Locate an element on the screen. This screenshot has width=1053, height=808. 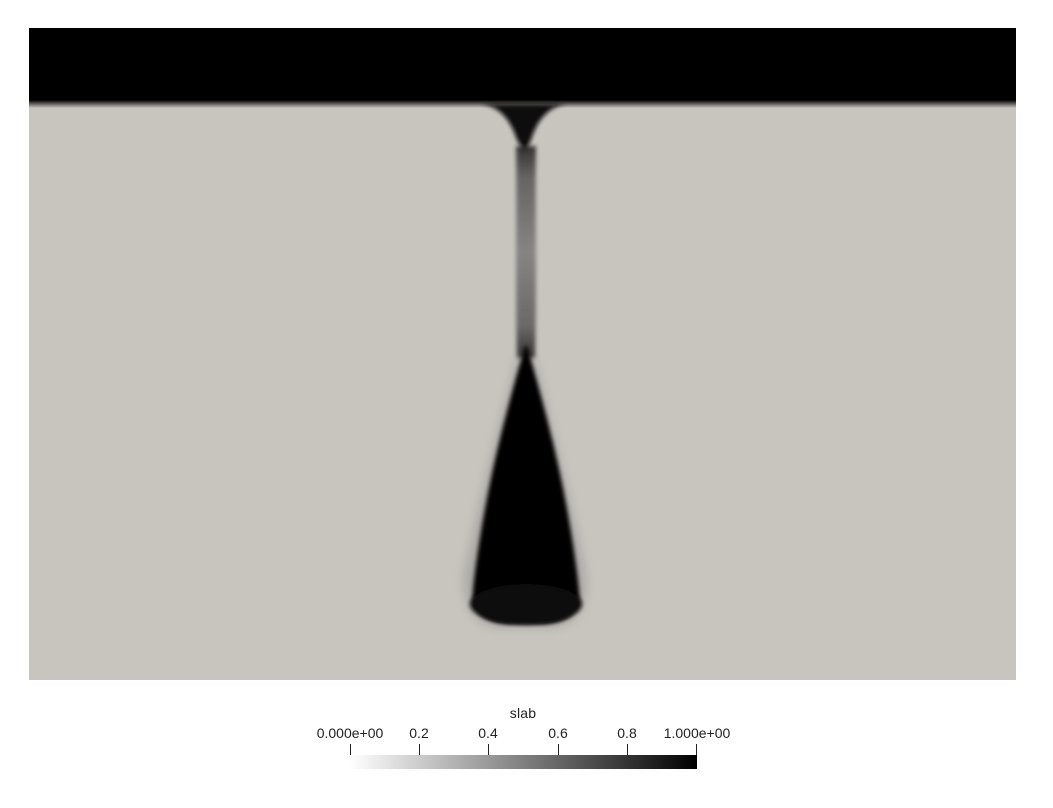
slab-neck is located at coordinates (526, 252).